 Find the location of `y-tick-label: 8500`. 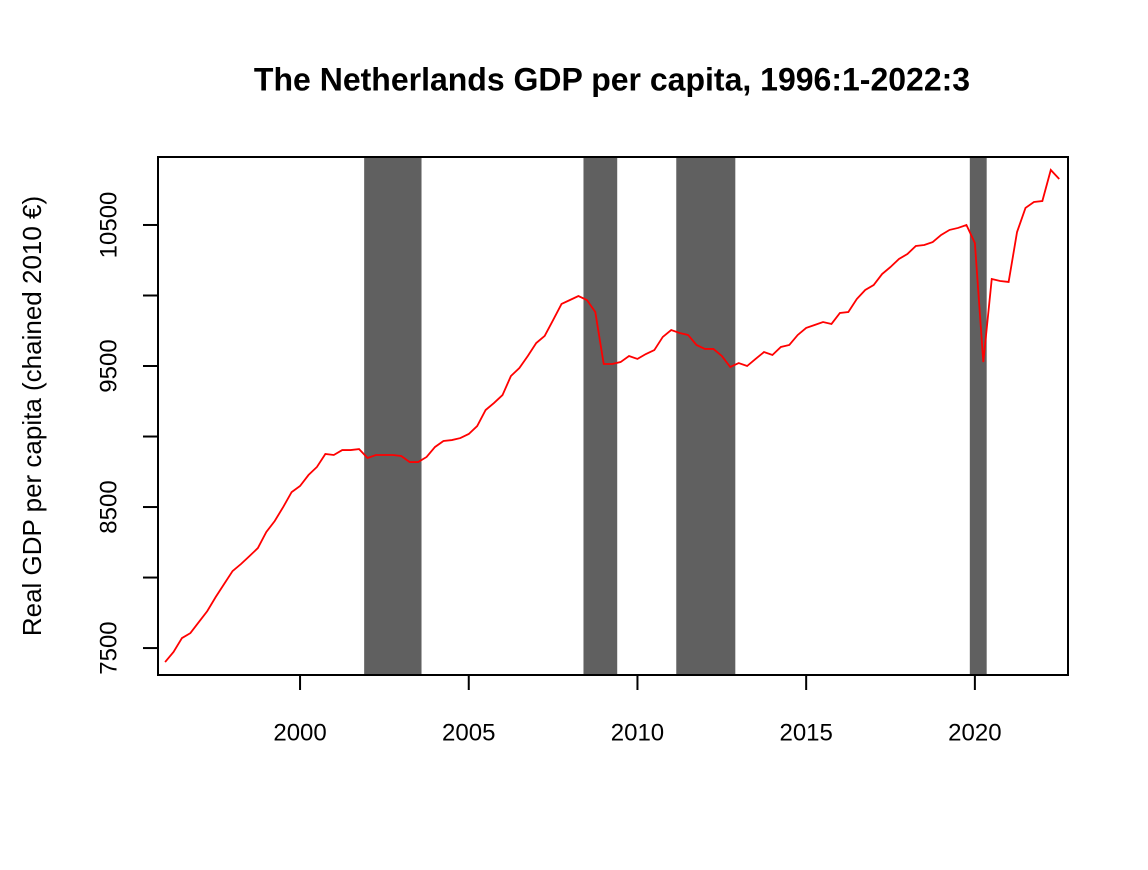

y-tick-label: 8500 is located at coordinates (108, 506).